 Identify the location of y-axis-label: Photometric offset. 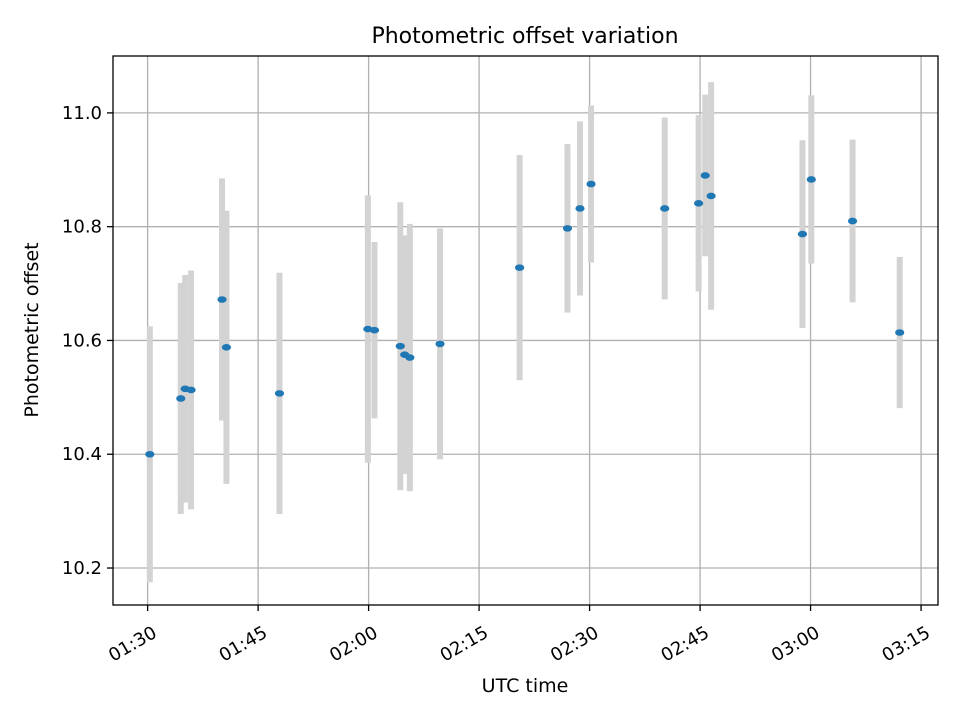
(32, 329).